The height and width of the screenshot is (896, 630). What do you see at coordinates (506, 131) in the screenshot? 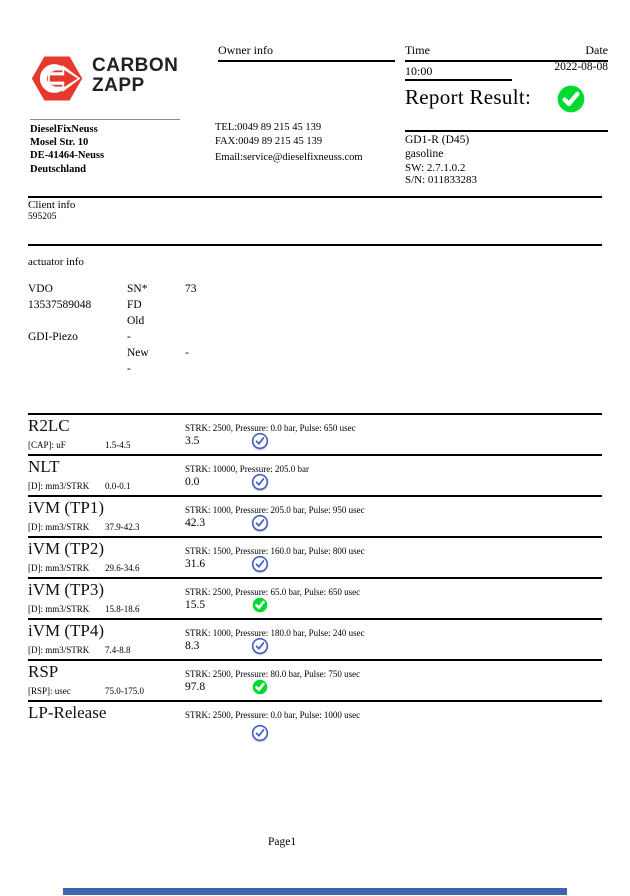
I see `machine-divider` at bounding box center [506, 131].